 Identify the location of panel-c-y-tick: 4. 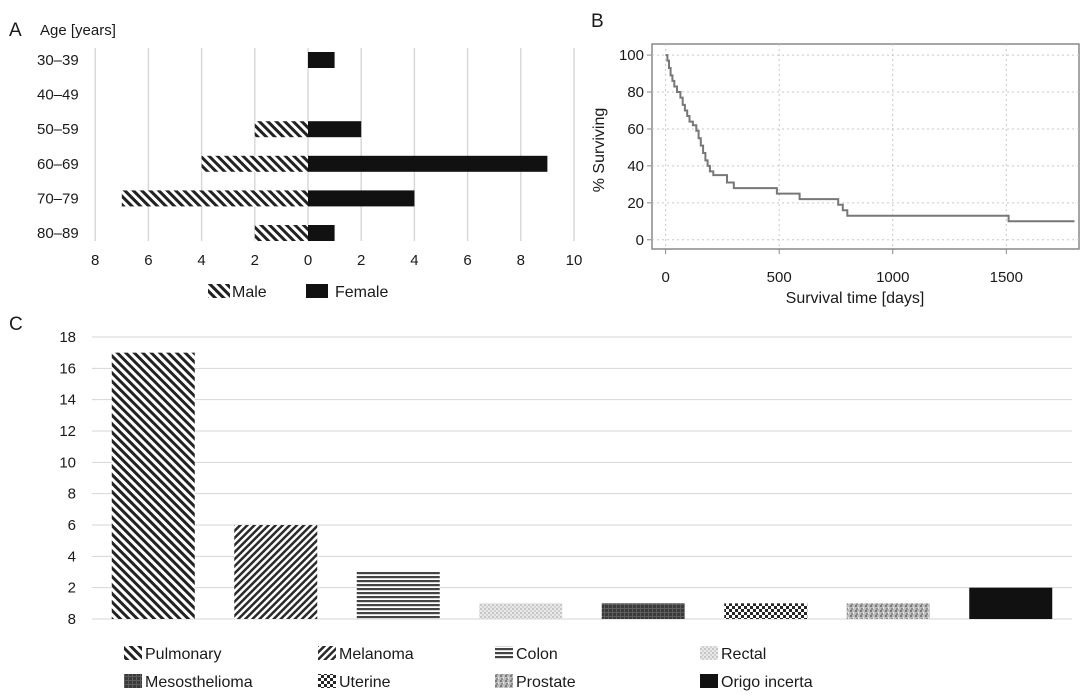
(72, 556).